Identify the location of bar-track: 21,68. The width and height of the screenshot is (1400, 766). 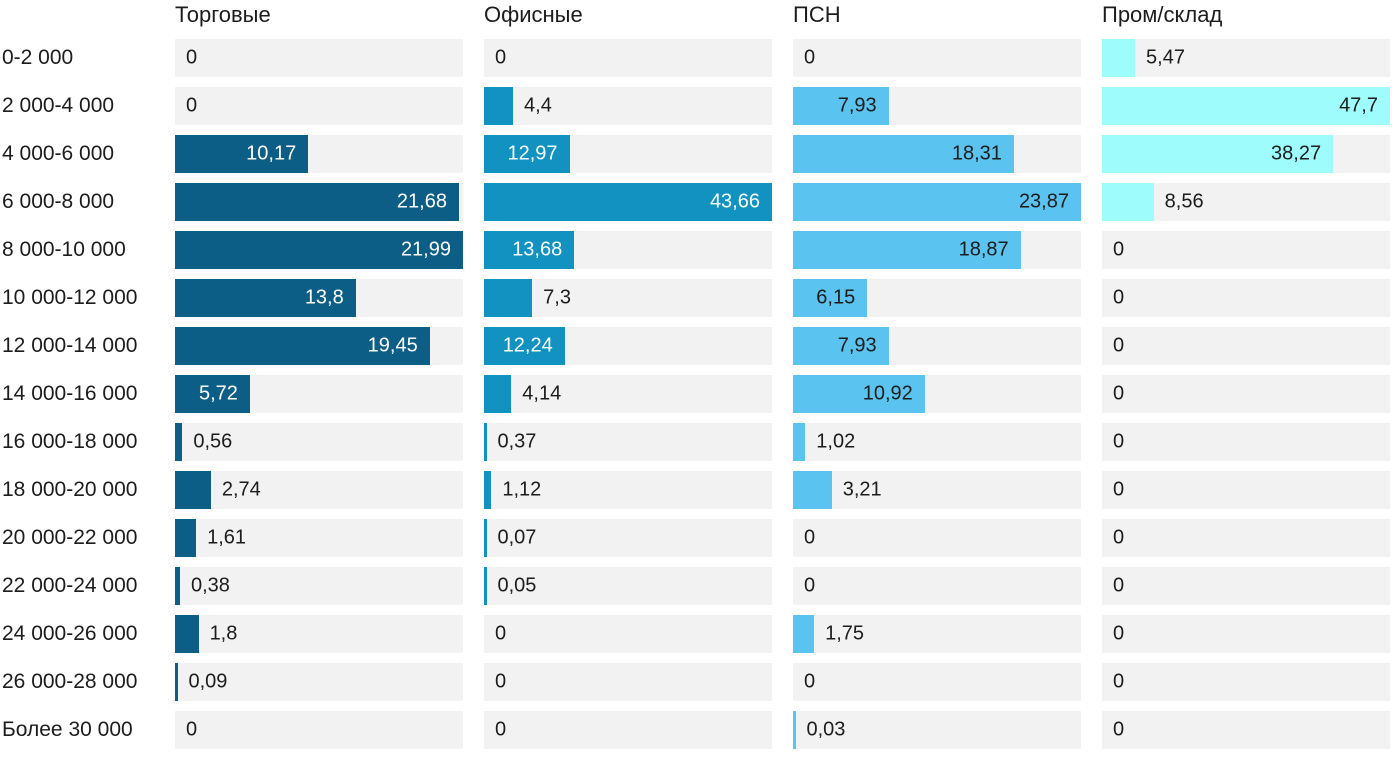
(319, 202).